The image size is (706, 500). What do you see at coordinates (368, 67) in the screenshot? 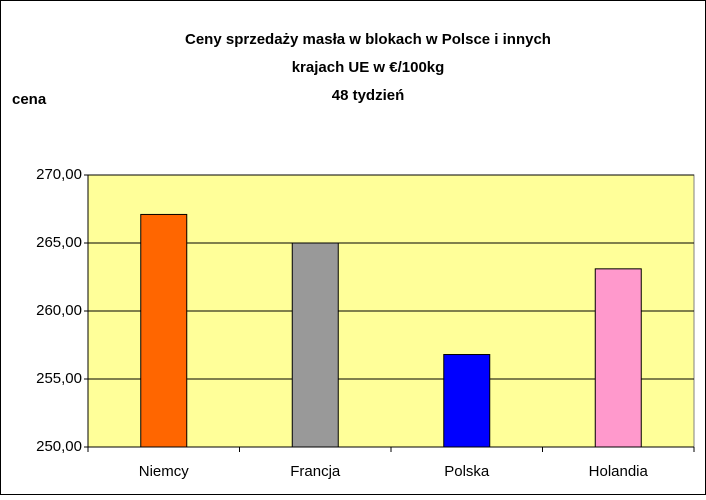
I see `chart-title: krajach UE w €/100kg` at bounding box center [368, 67].